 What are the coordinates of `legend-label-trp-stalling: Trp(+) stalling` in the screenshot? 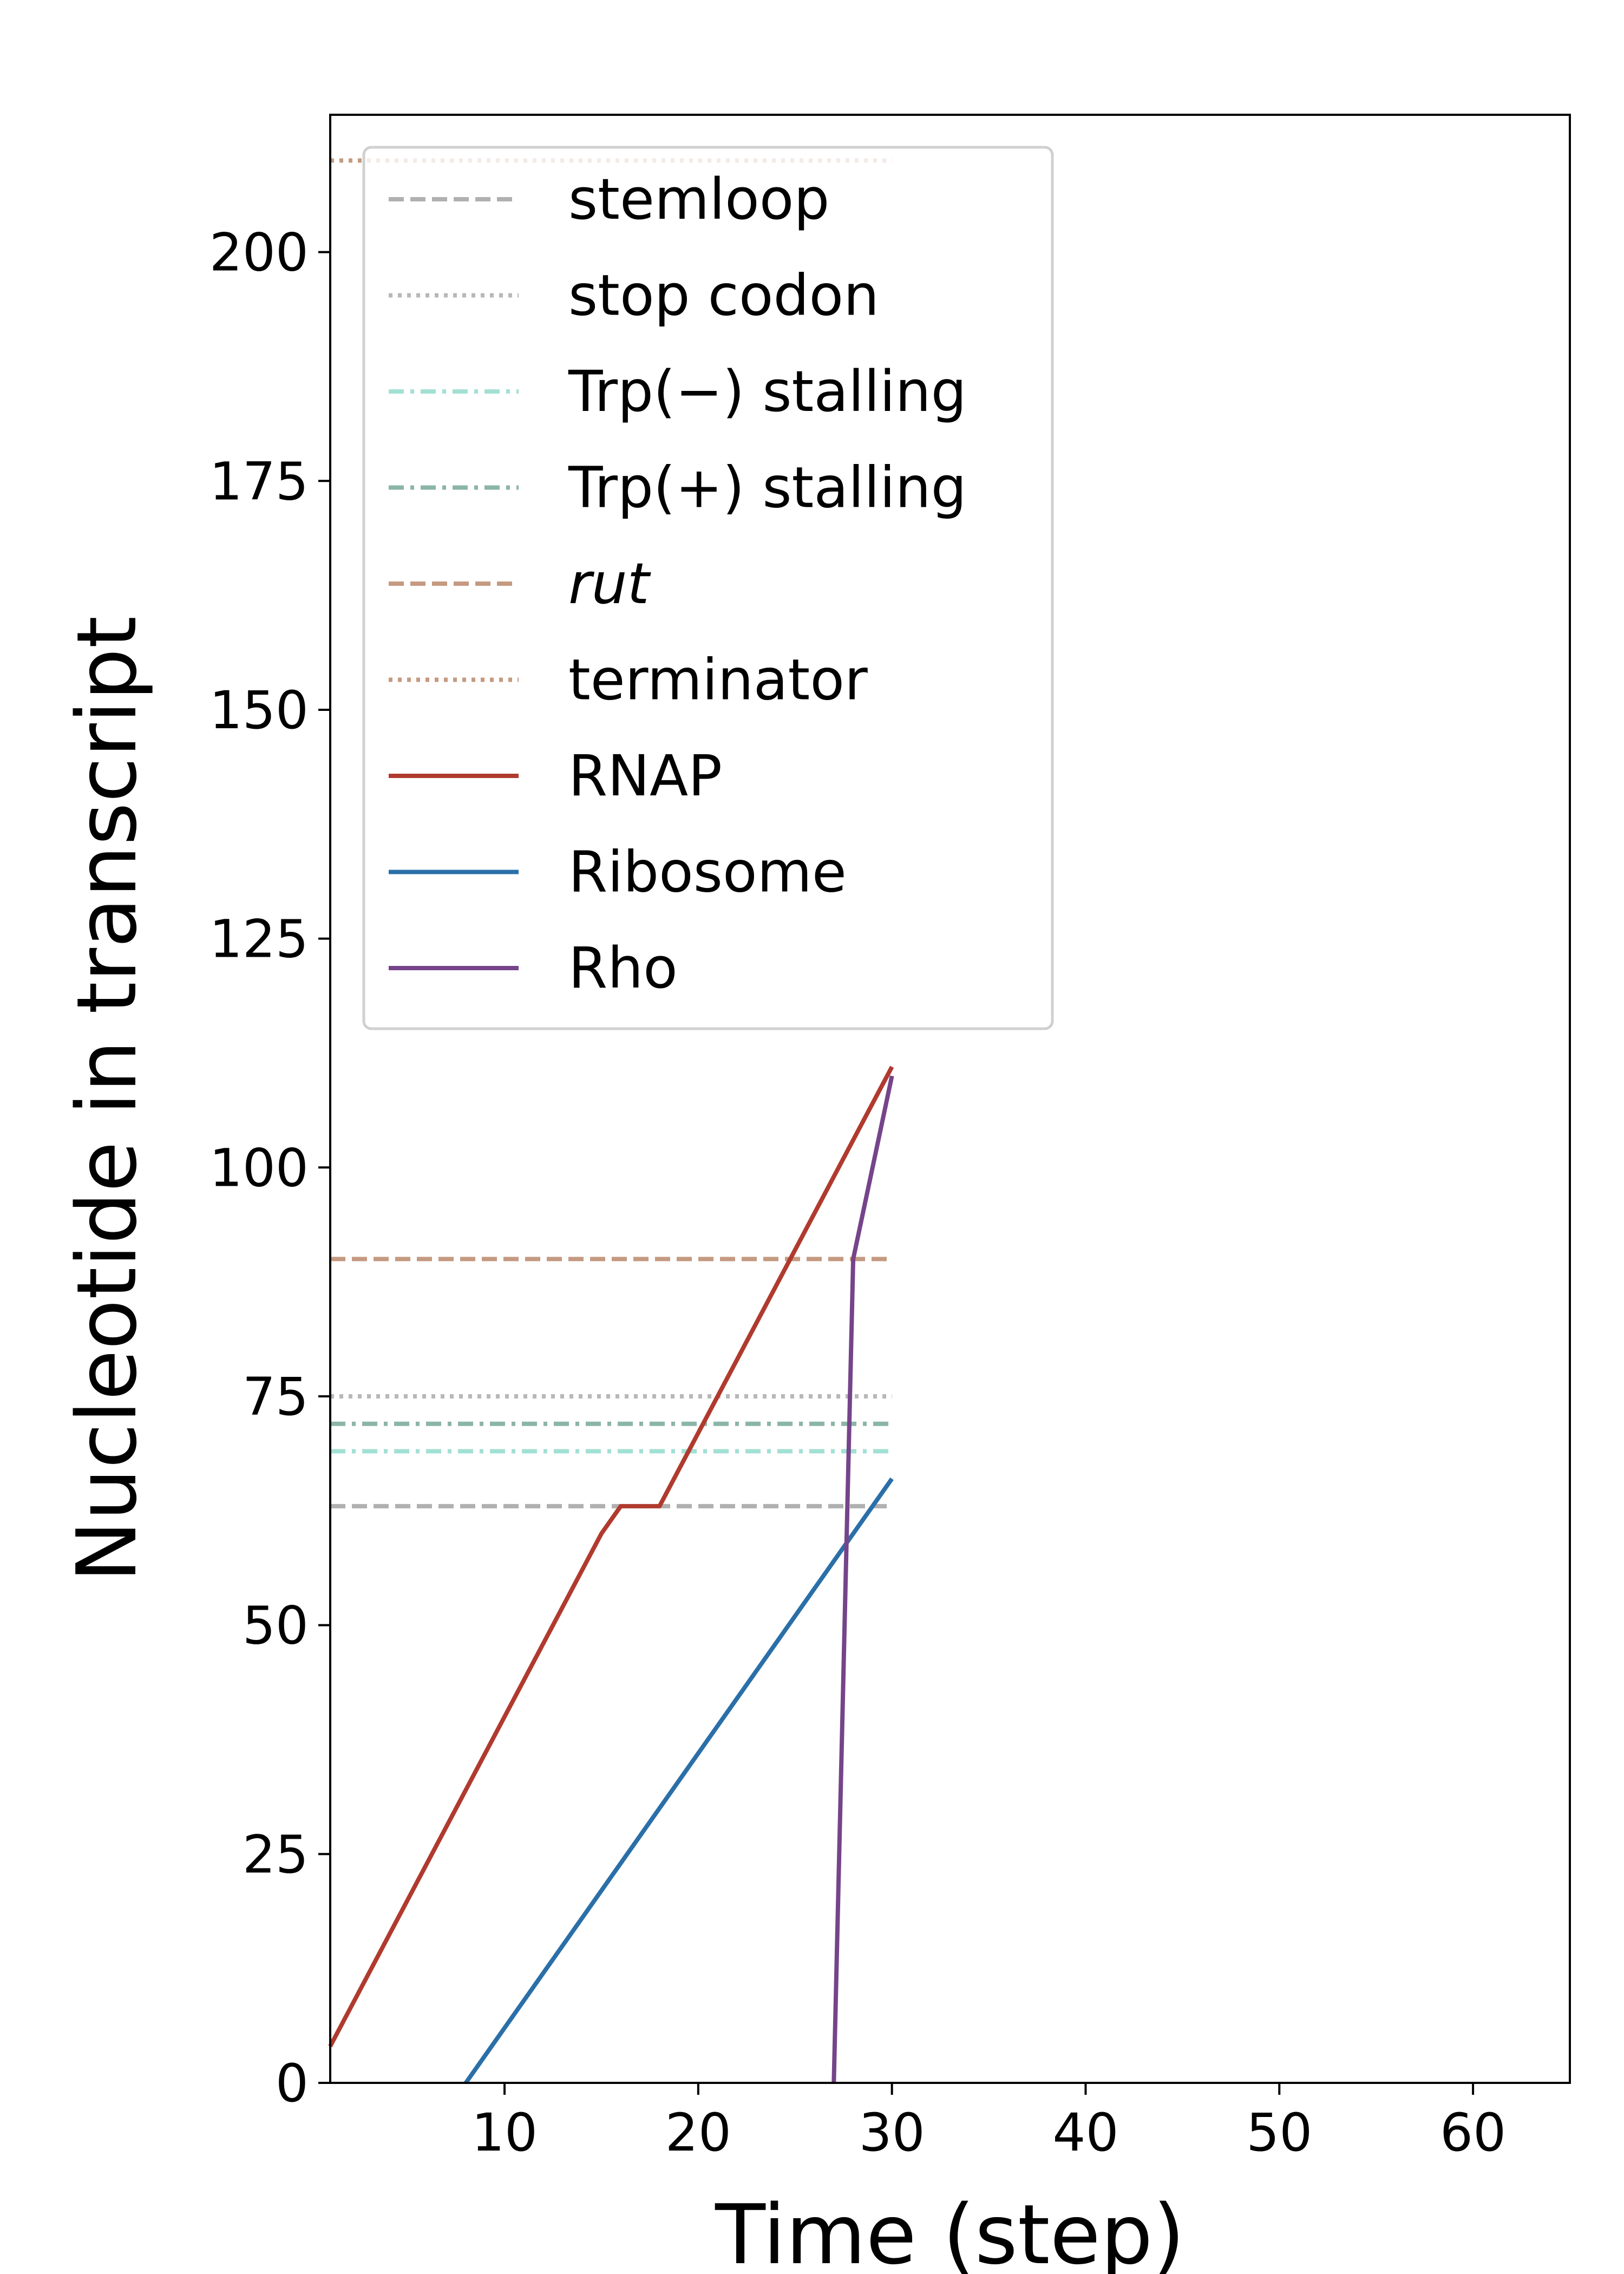 It's located at (767, 488).